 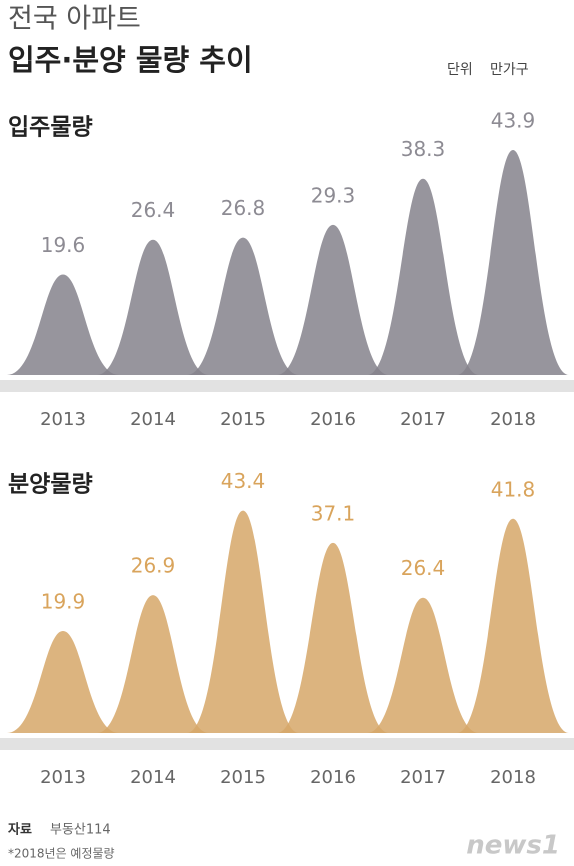 I want to click on value-label: 43.9, so click(x=513, y=121).